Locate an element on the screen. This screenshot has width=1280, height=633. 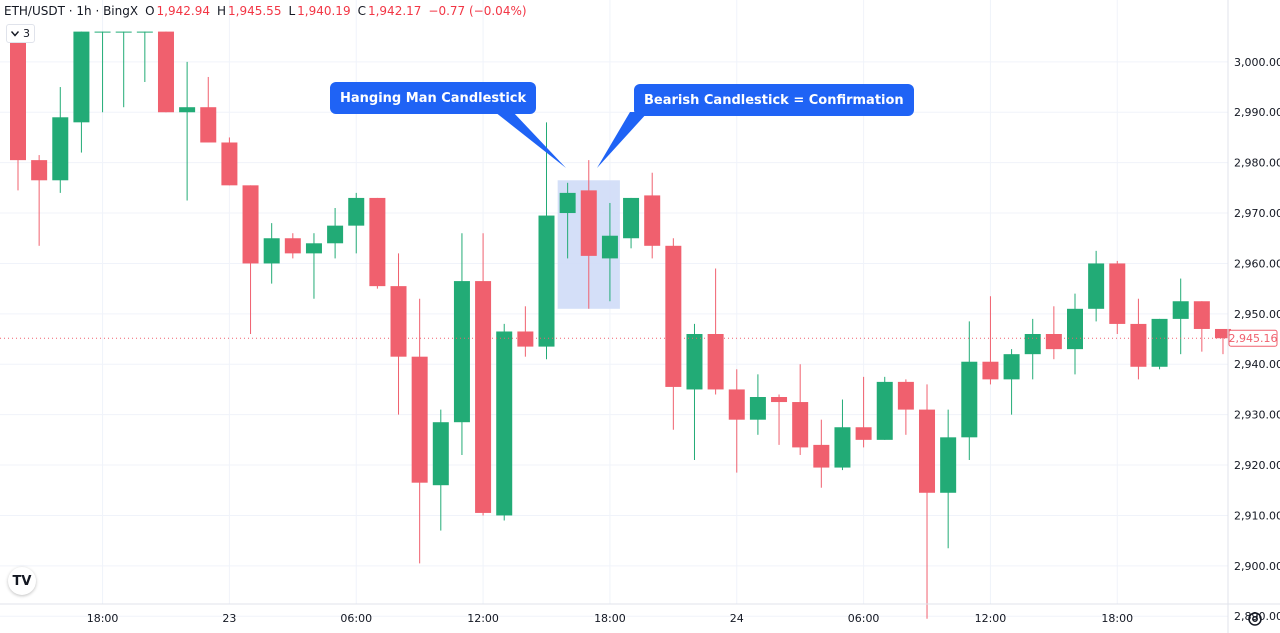
time-tick-label: 06:00 is located at coordinates (356, 618).